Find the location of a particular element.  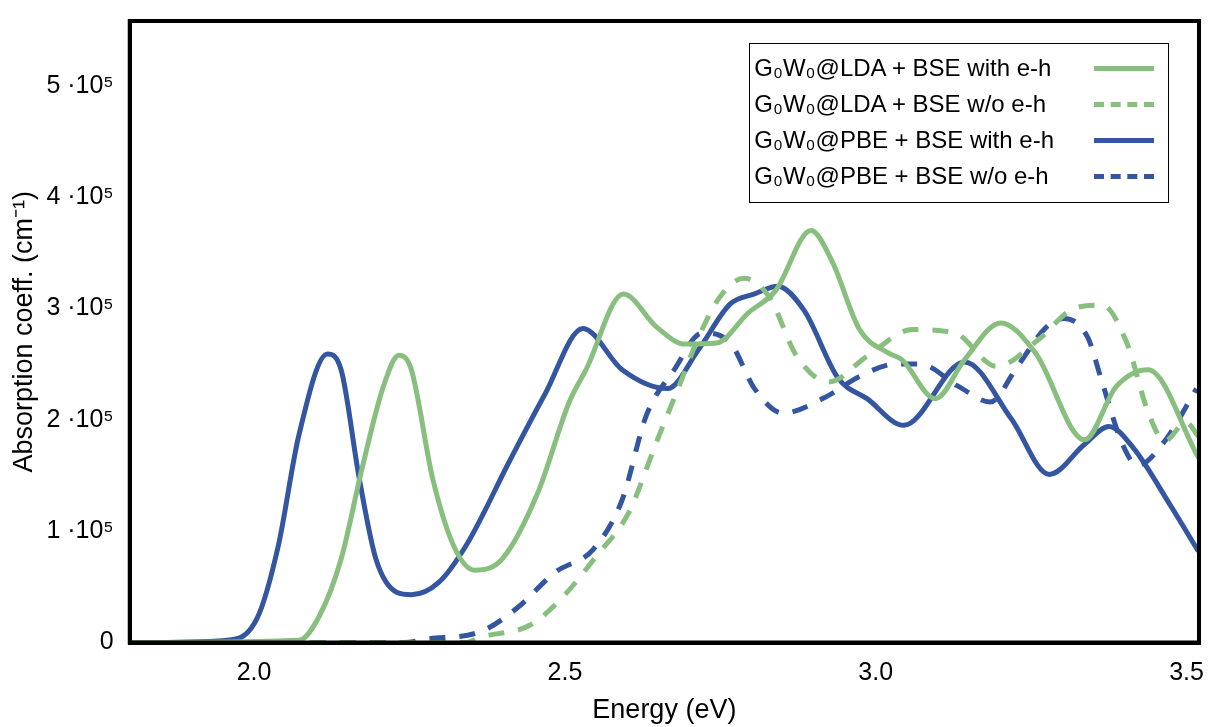

x-tick-label: 2.5 is located at coordinates (565, 671).